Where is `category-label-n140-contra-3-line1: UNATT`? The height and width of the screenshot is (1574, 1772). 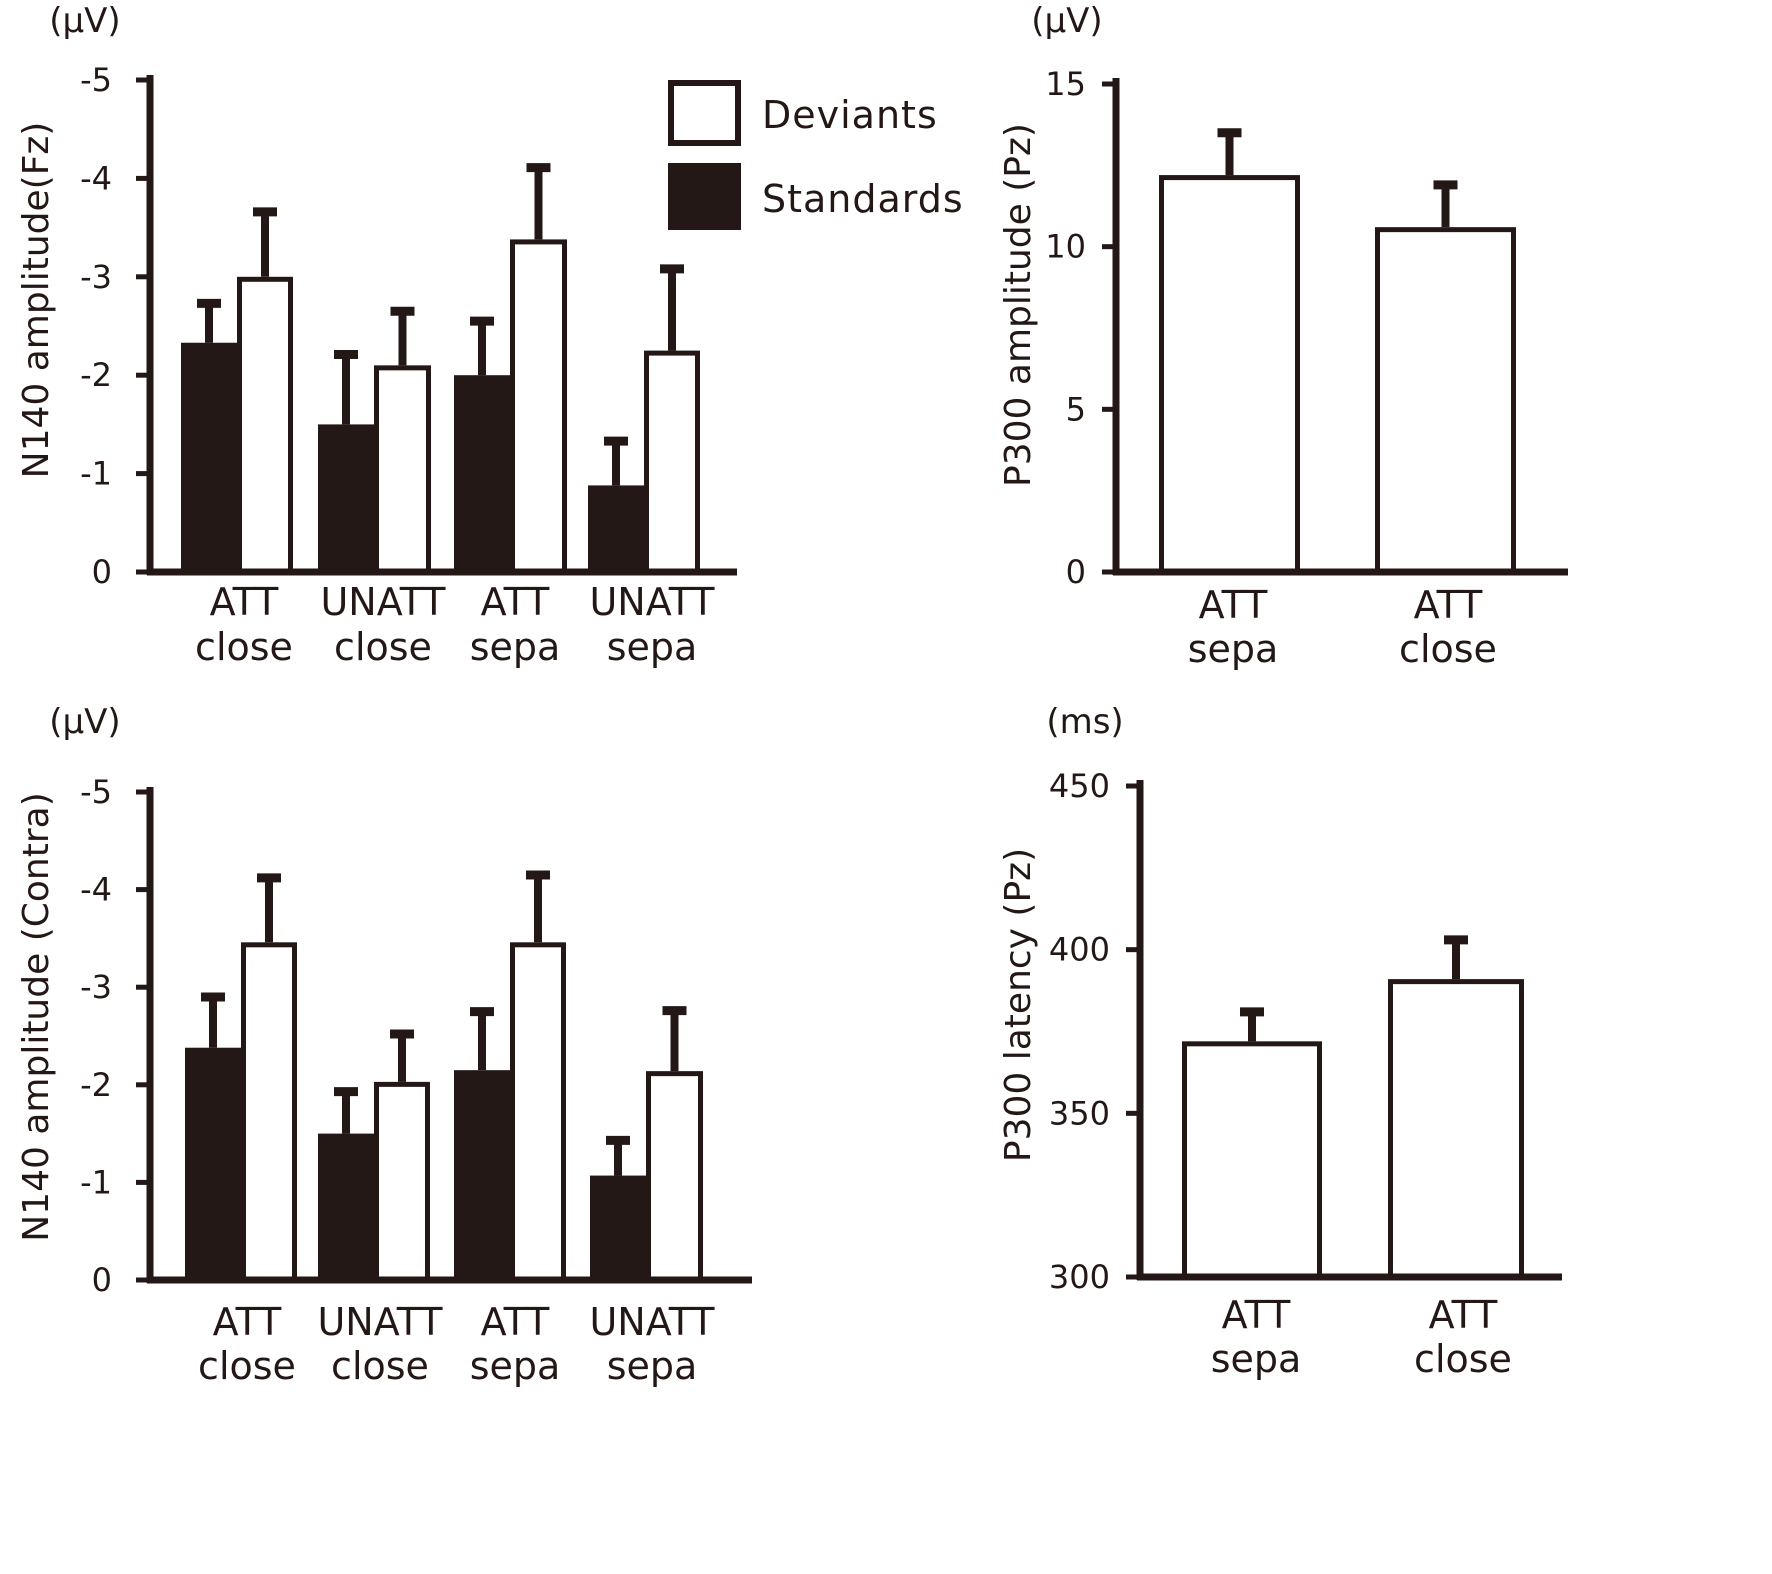
category-label-n140-contra-3-line1: UNATT is located at coordinates (652, 1322).